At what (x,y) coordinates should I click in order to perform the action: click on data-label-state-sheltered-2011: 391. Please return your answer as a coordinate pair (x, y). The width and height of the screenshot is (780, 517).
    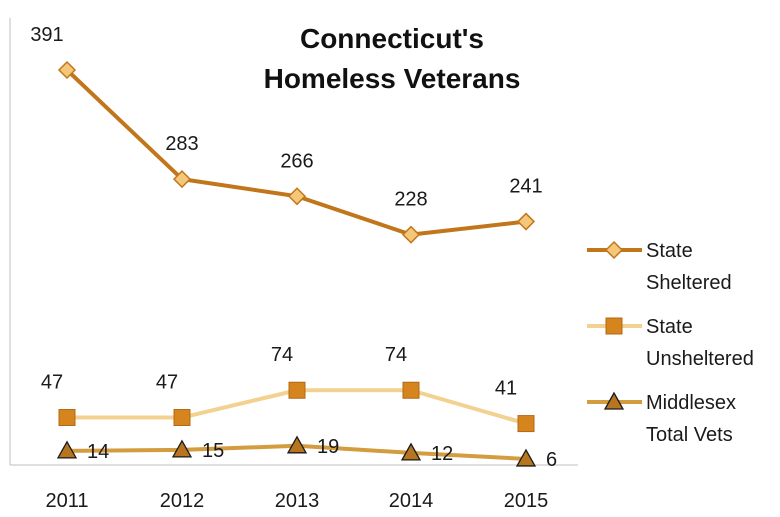
    Looking at the image, I should click on (46, 35).